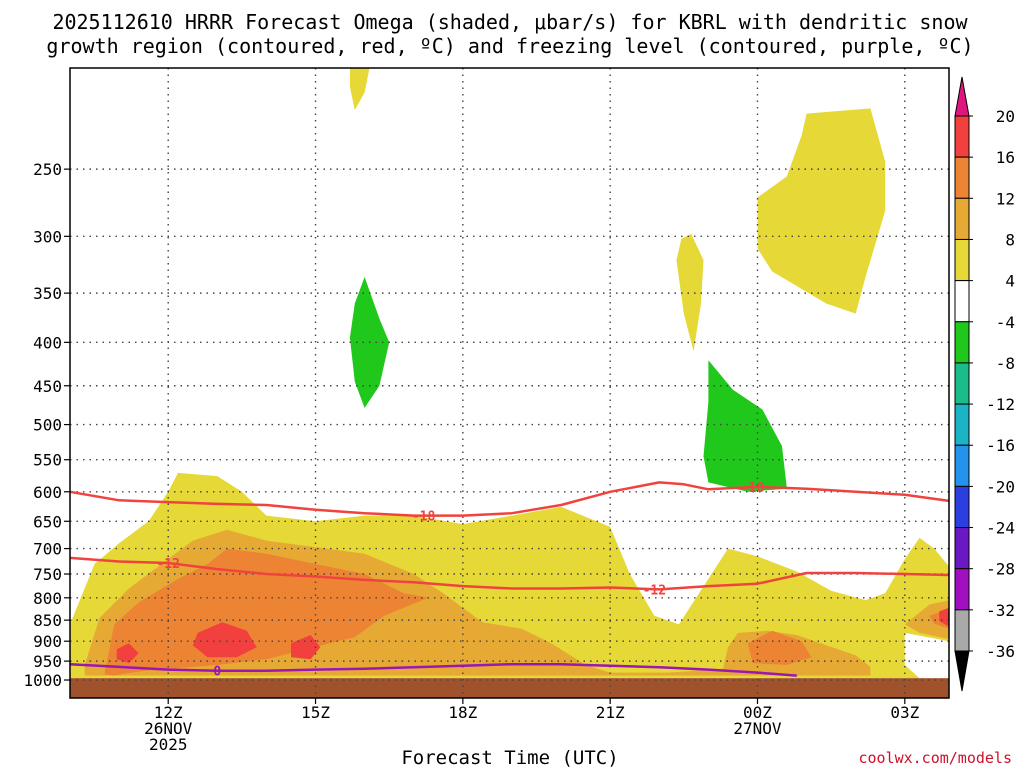  I want to click on y-tick-label: 750, so click(47, 574).